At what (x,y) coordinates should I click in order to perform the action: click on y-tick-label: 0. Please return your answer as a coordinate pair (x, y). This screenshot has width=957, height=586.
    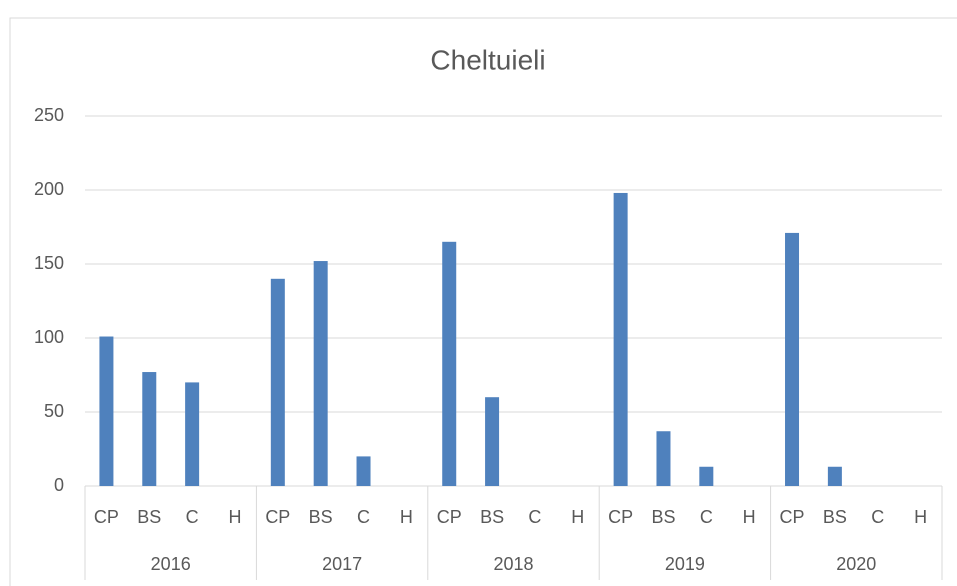
    Looking at the image, I should click on (59, 485).